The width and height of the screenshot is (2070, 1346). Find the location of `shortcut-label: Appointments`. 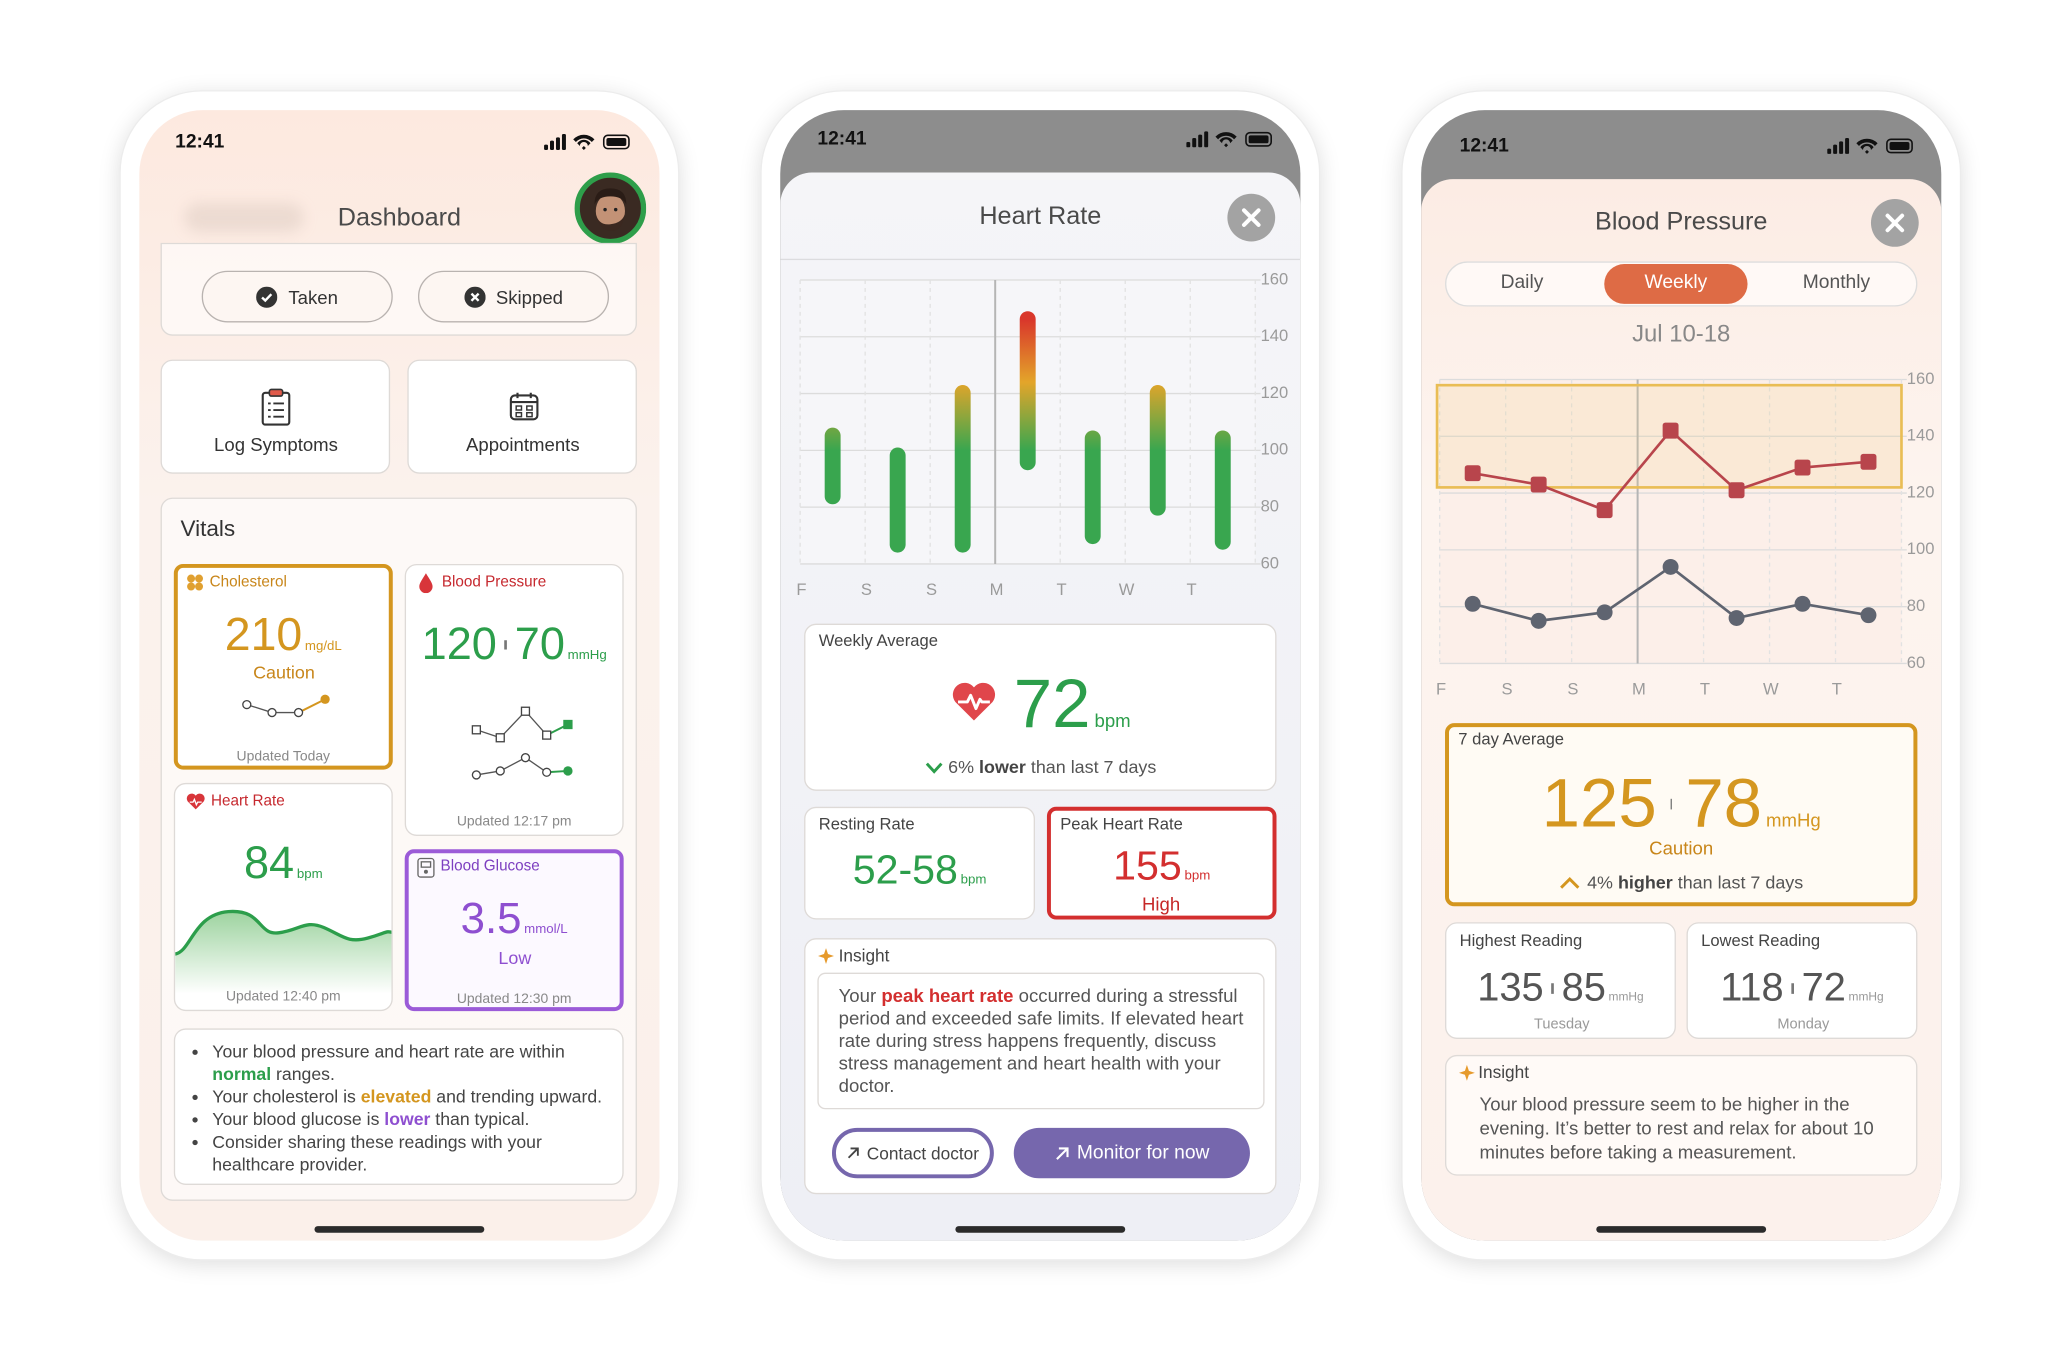

shortcut-label: Appointments is located at coordinates (523, 444).